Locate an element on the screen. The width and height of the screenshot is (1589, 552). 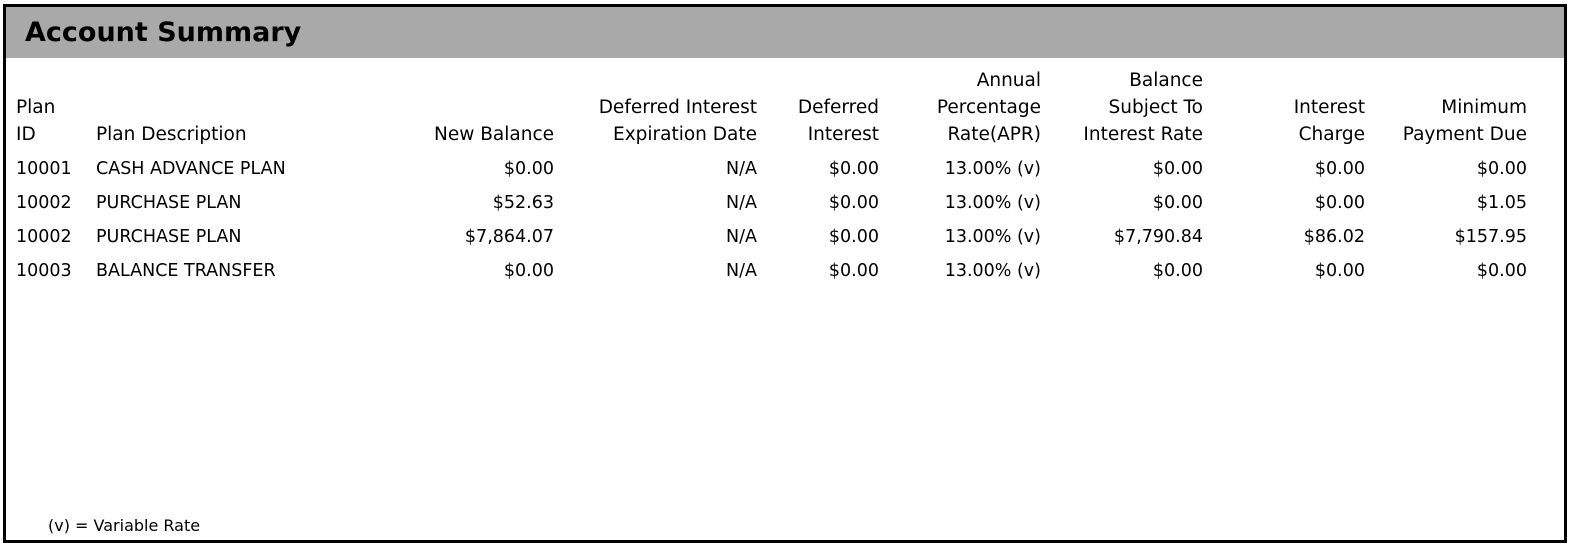
page-title: Account Summary is located at coordinates (163, 32).